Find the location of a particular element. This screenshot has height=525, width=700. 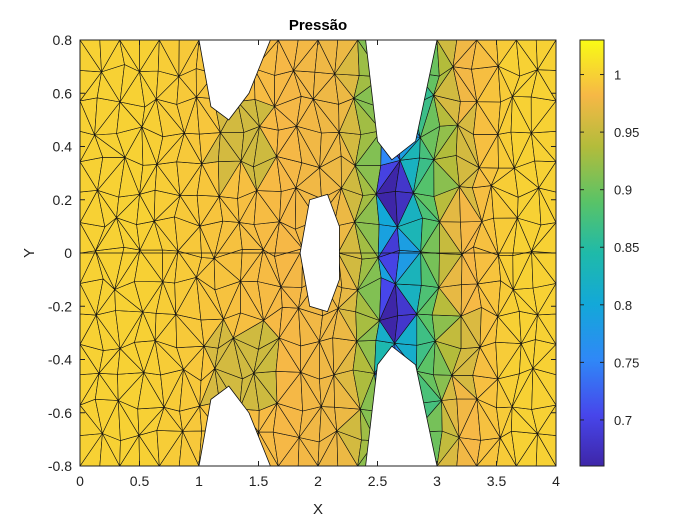

x-tick-label: 1.5 is located at coordinates (259, 481).